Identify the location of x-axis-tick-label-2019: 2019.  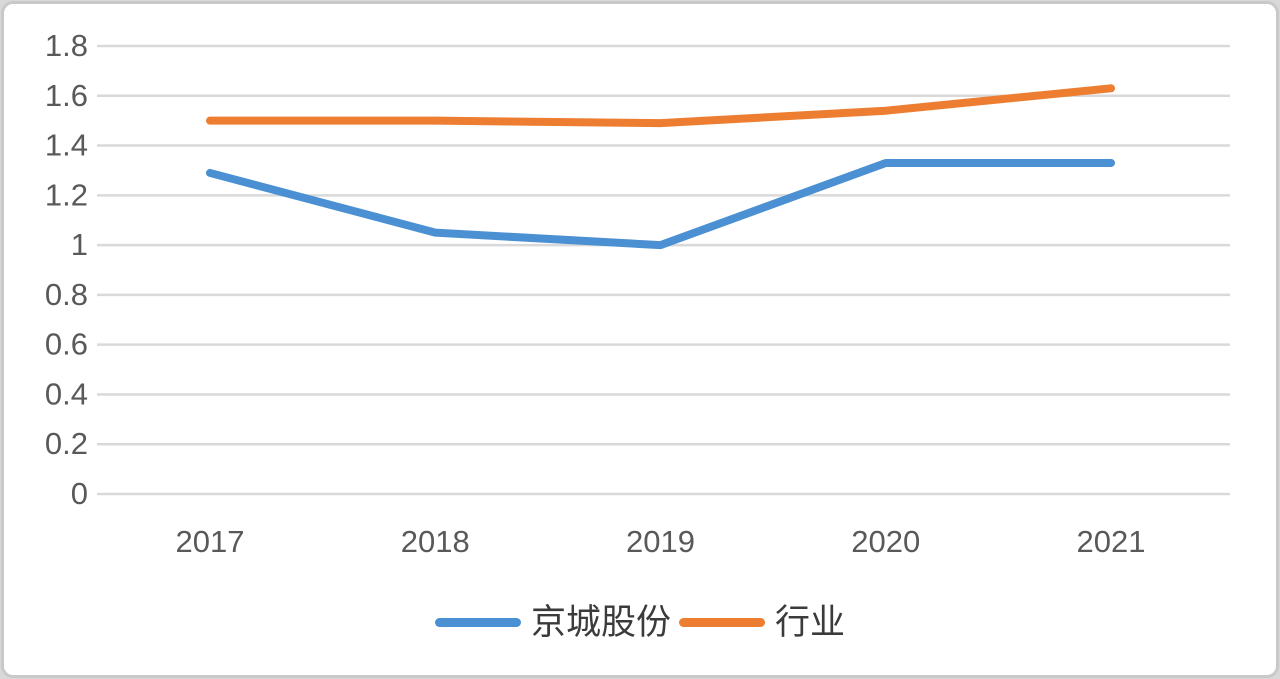
(660, 541).